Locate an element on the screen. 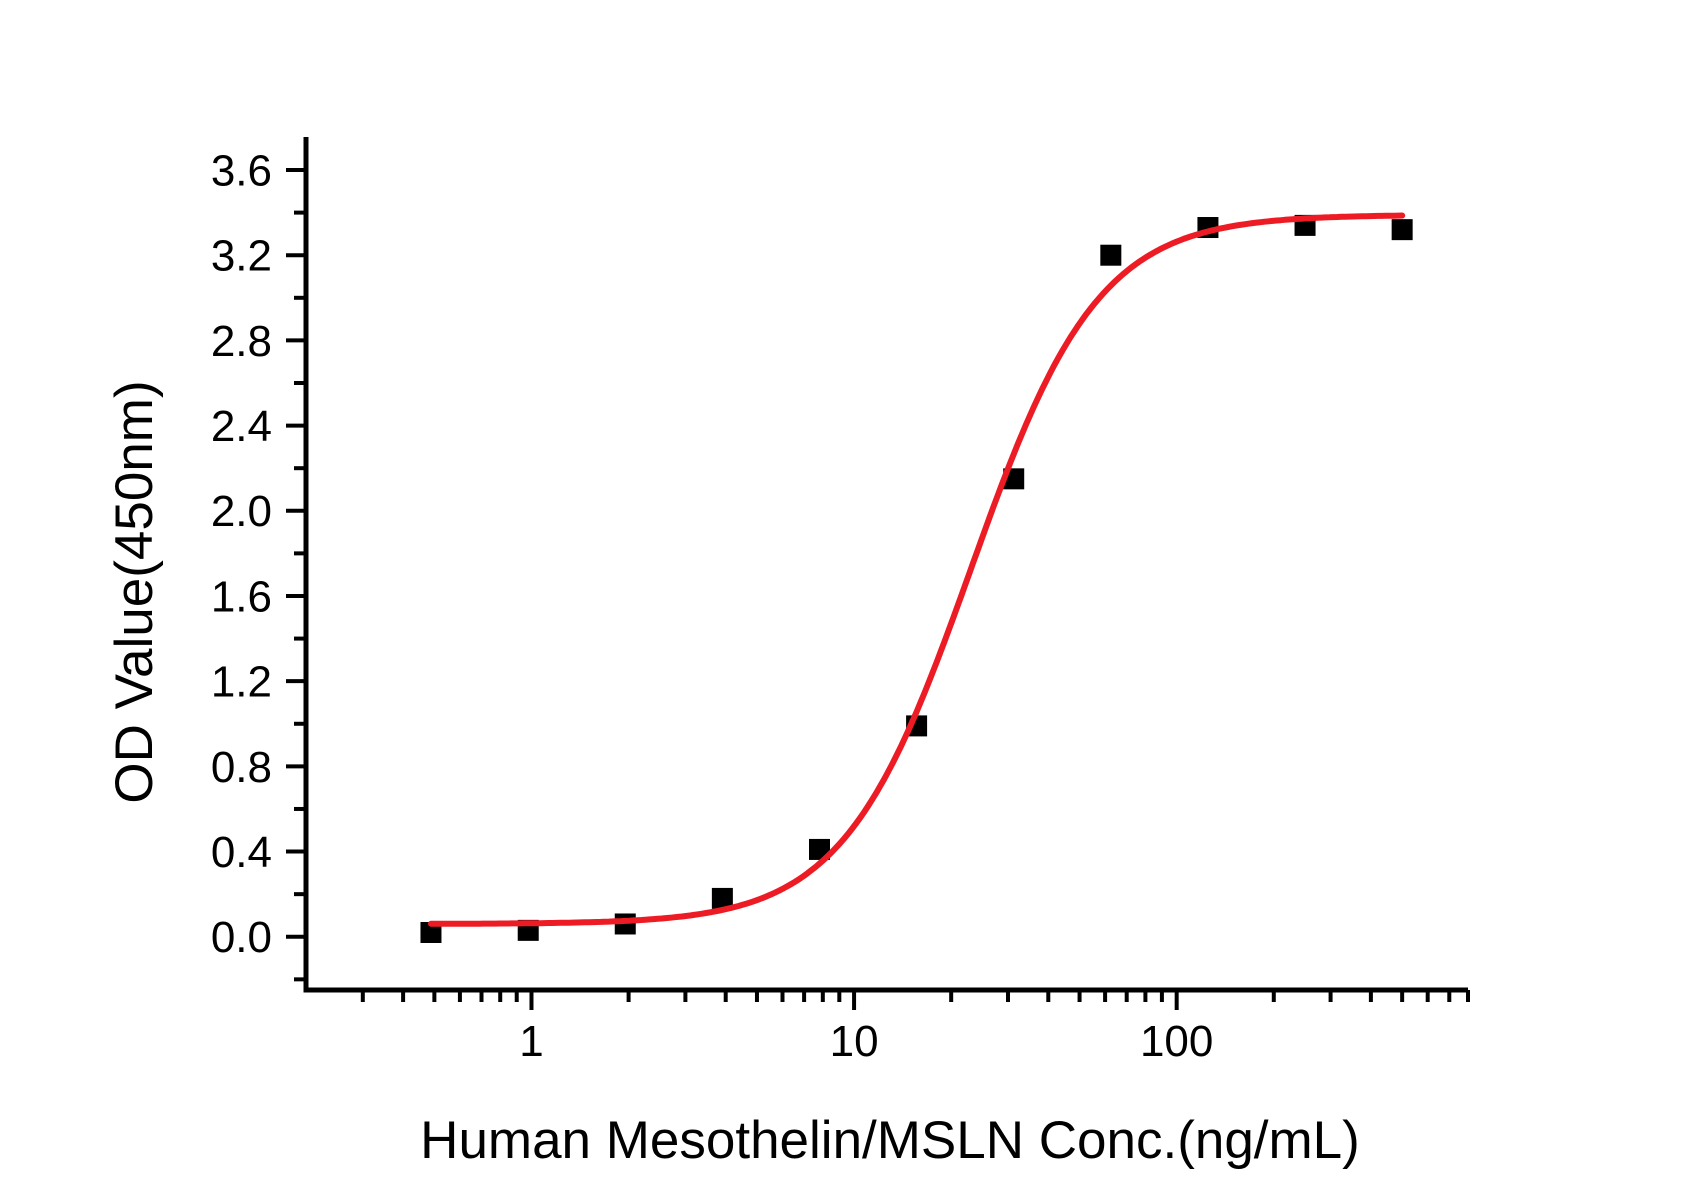 Image resolution: width=1704 pixels, height=1189 pixels. x-tick-label: 1 is located at coordinates (531, 1041).